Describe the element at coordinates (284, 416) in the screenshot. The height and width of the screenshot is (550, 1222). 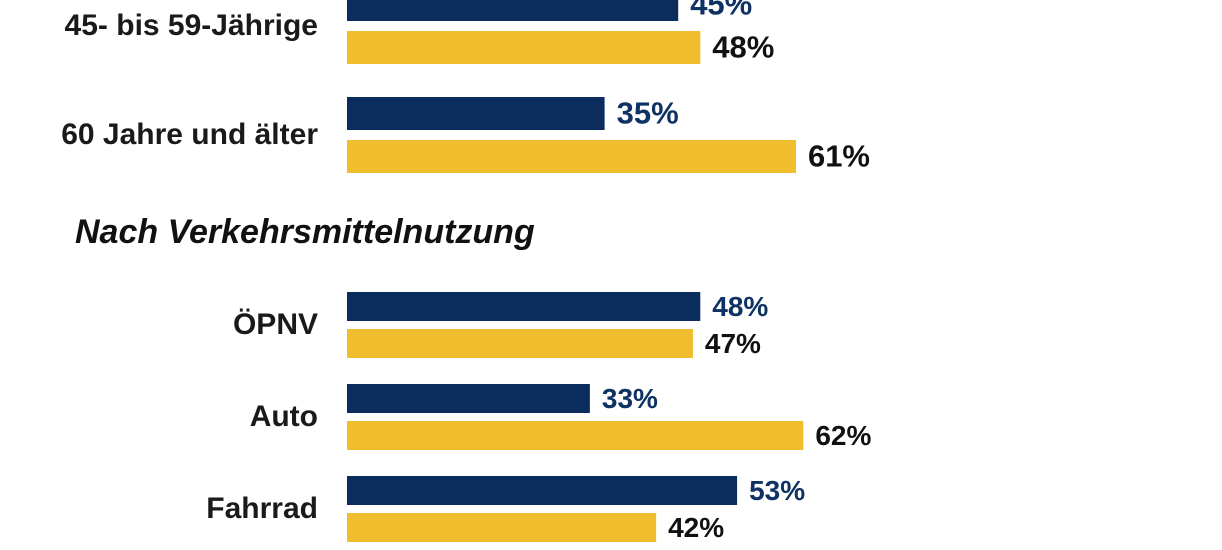
I see `category-label: Auto` at that location.